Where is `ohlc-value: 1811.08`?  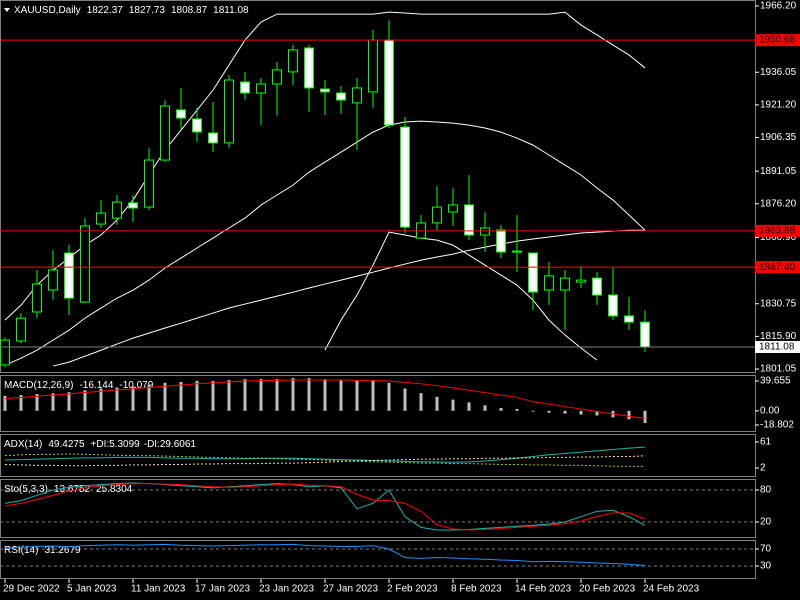
ohlc-value: 1811.08 is located at coordinates (231, 10).